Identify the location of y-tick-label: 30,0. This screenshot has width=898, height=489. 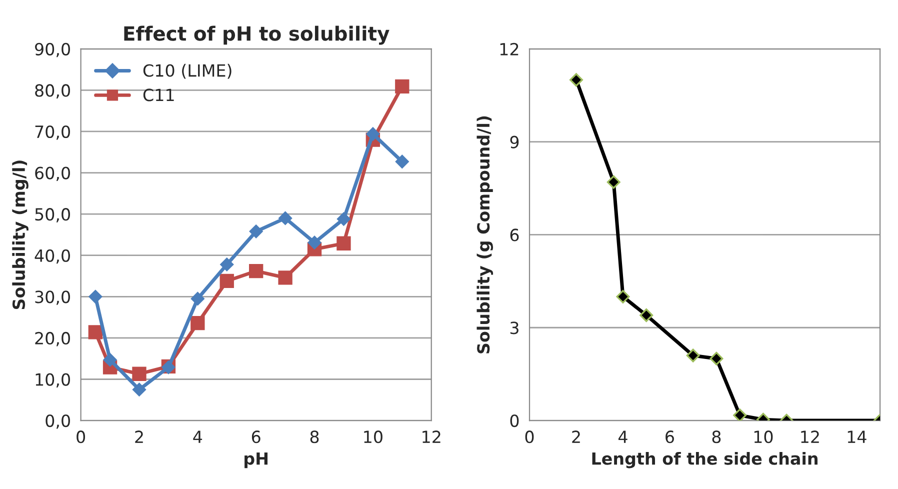
(52, 297).